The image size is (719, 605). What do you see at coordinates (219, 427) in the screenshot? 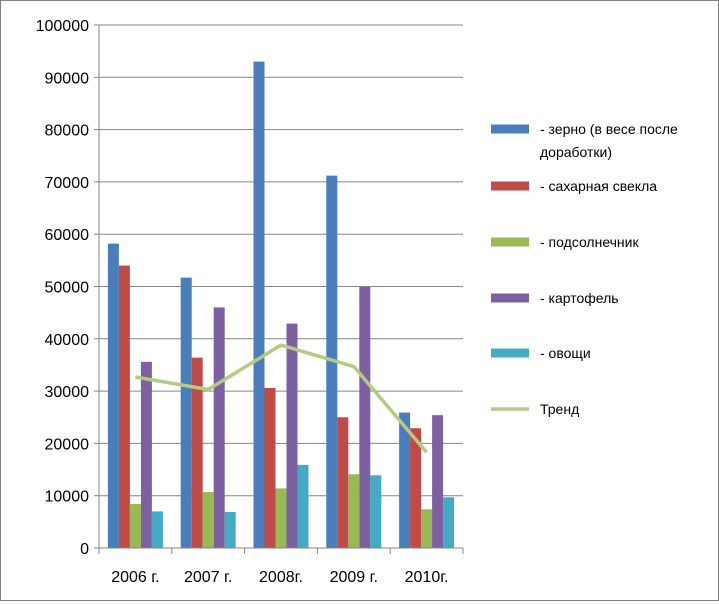
I see `bar-s3-c1` at bounding box center [219, 427].